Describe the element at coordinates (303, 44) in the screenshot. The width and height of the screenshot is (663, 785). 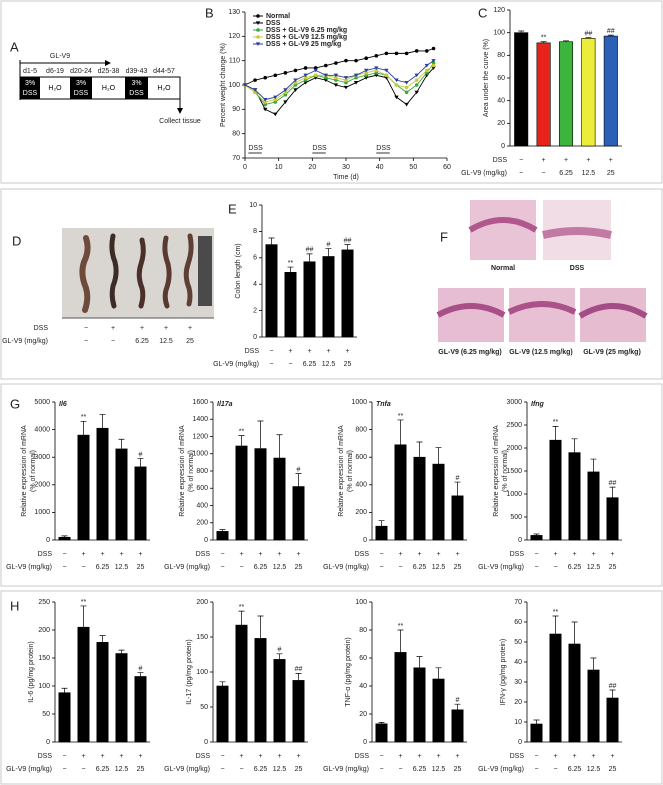
I see `legend-label: DSS + GL-V9 25 mg/kg` at that location.